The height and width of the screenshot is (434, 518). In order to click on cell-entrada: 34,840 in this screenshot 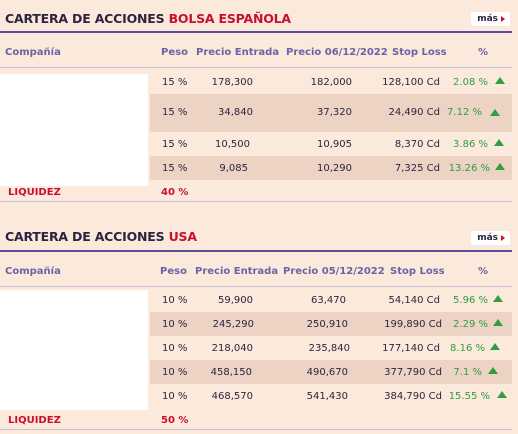, I will do `click(235, 112)`.